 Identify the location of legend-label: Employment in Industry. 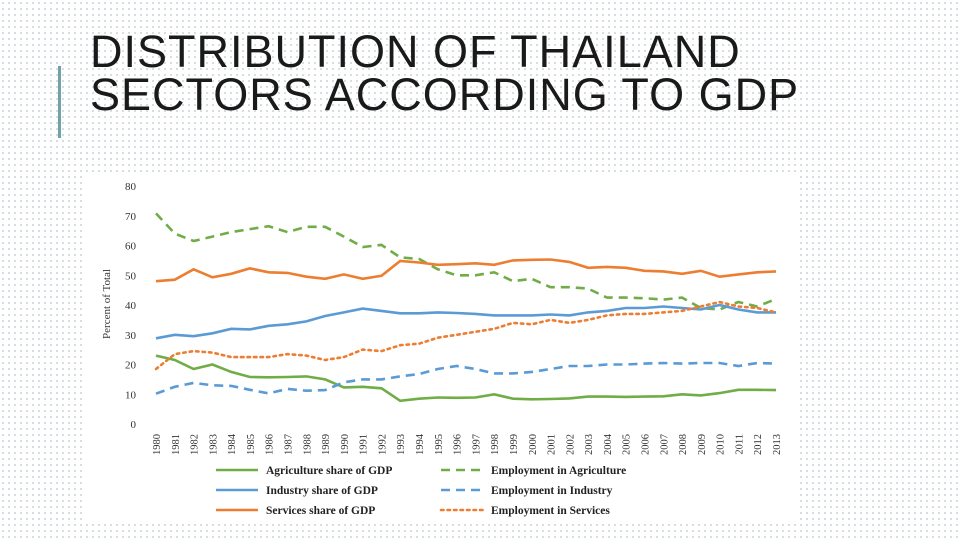
(552, 491).